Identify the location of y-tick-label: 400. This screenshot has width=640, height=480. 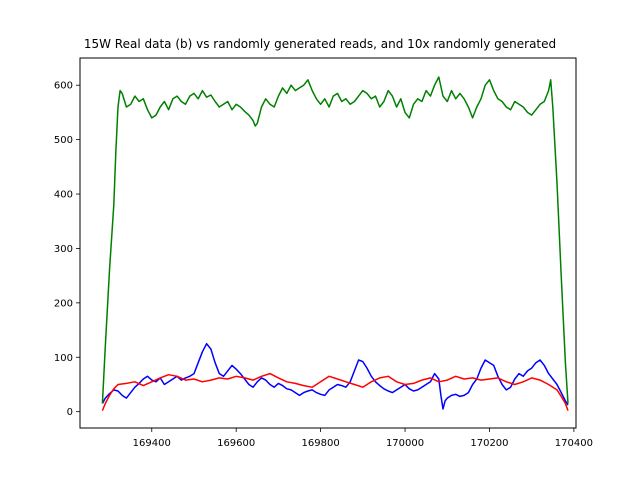
(63, 195).